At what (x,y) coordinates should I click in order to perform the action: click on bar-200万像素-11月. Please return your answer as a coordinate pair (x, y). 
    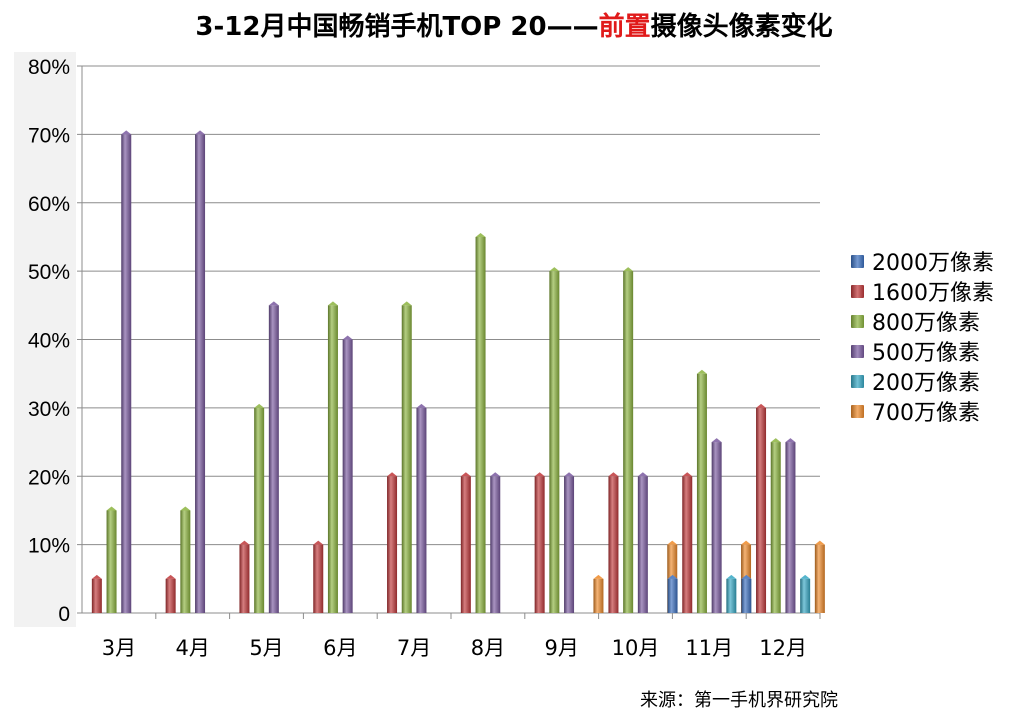
    Looking at the image, I should click on (731, 595).